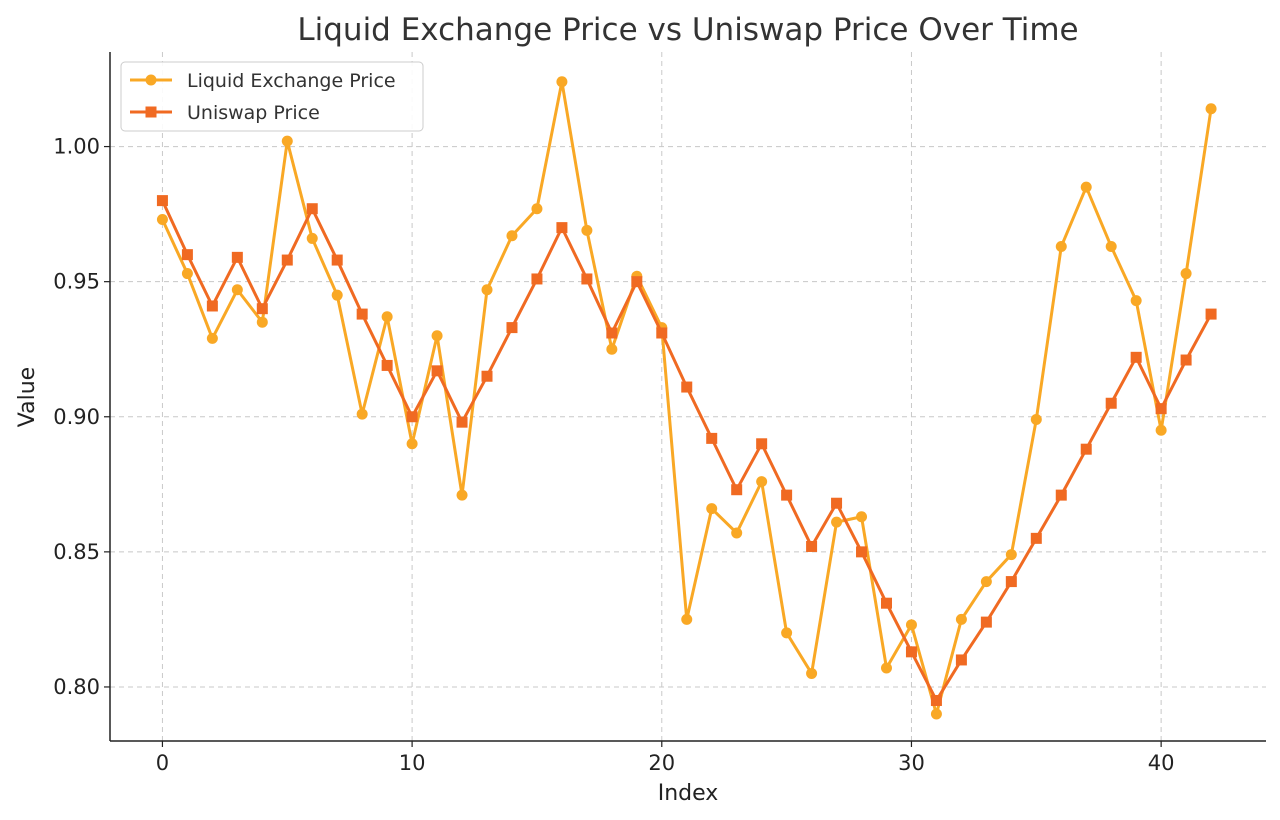 Image resolution: width=1280 pixels, height=820 pixels. Describe the element at coordinates (76, 552) in the screenshot. I see `y-tick-label: 0.85` at that location.